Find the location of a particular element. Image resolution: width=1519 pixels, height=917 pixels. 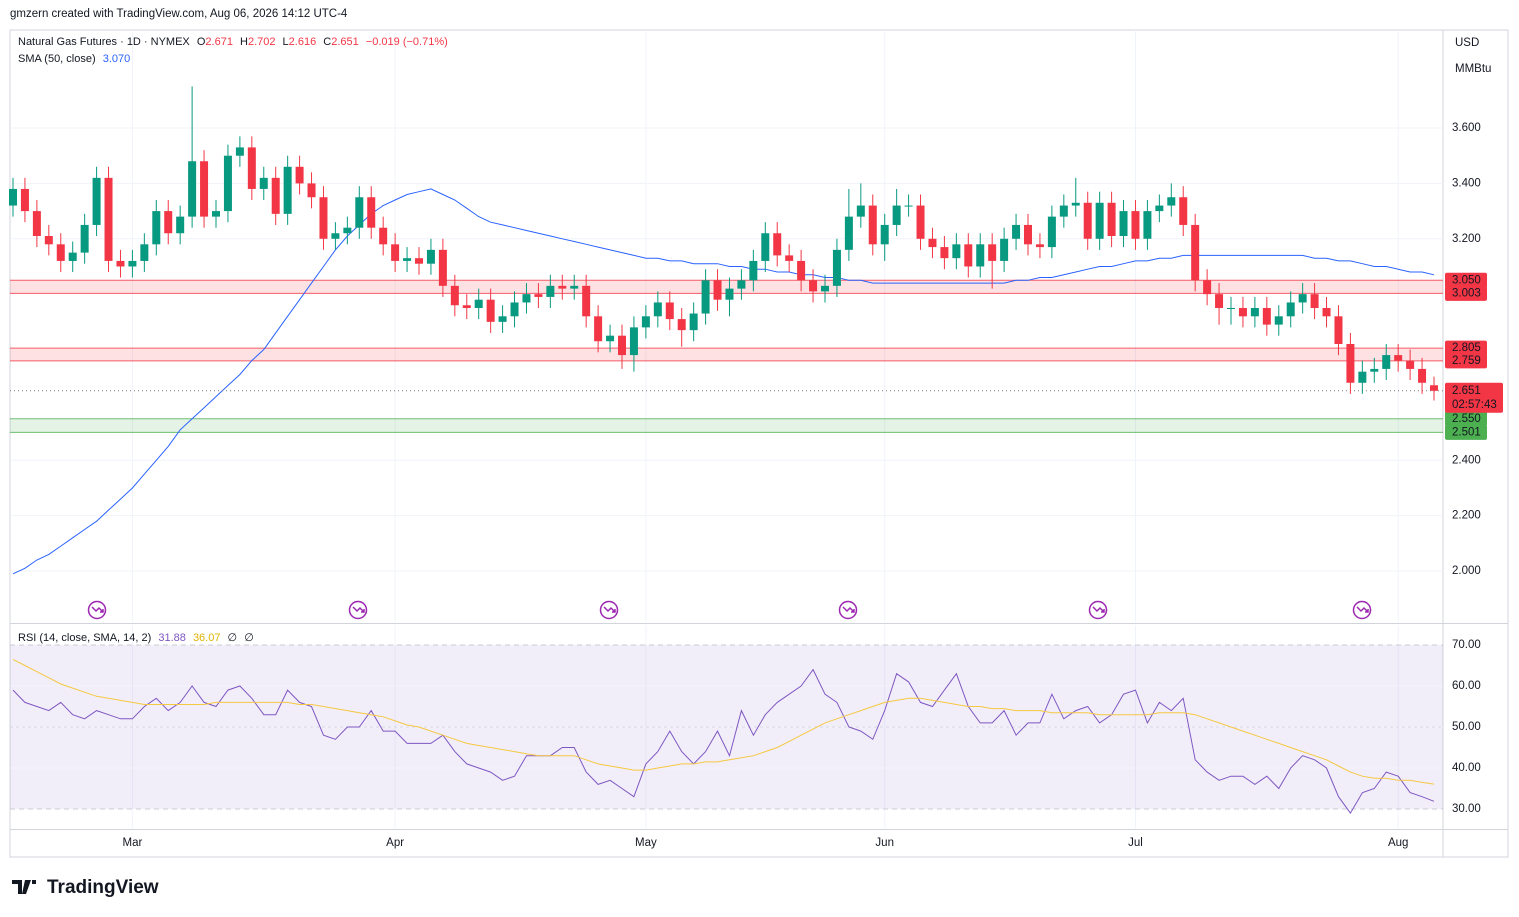

price-box-label: 2.501 is located at coordinates (1466, 432).